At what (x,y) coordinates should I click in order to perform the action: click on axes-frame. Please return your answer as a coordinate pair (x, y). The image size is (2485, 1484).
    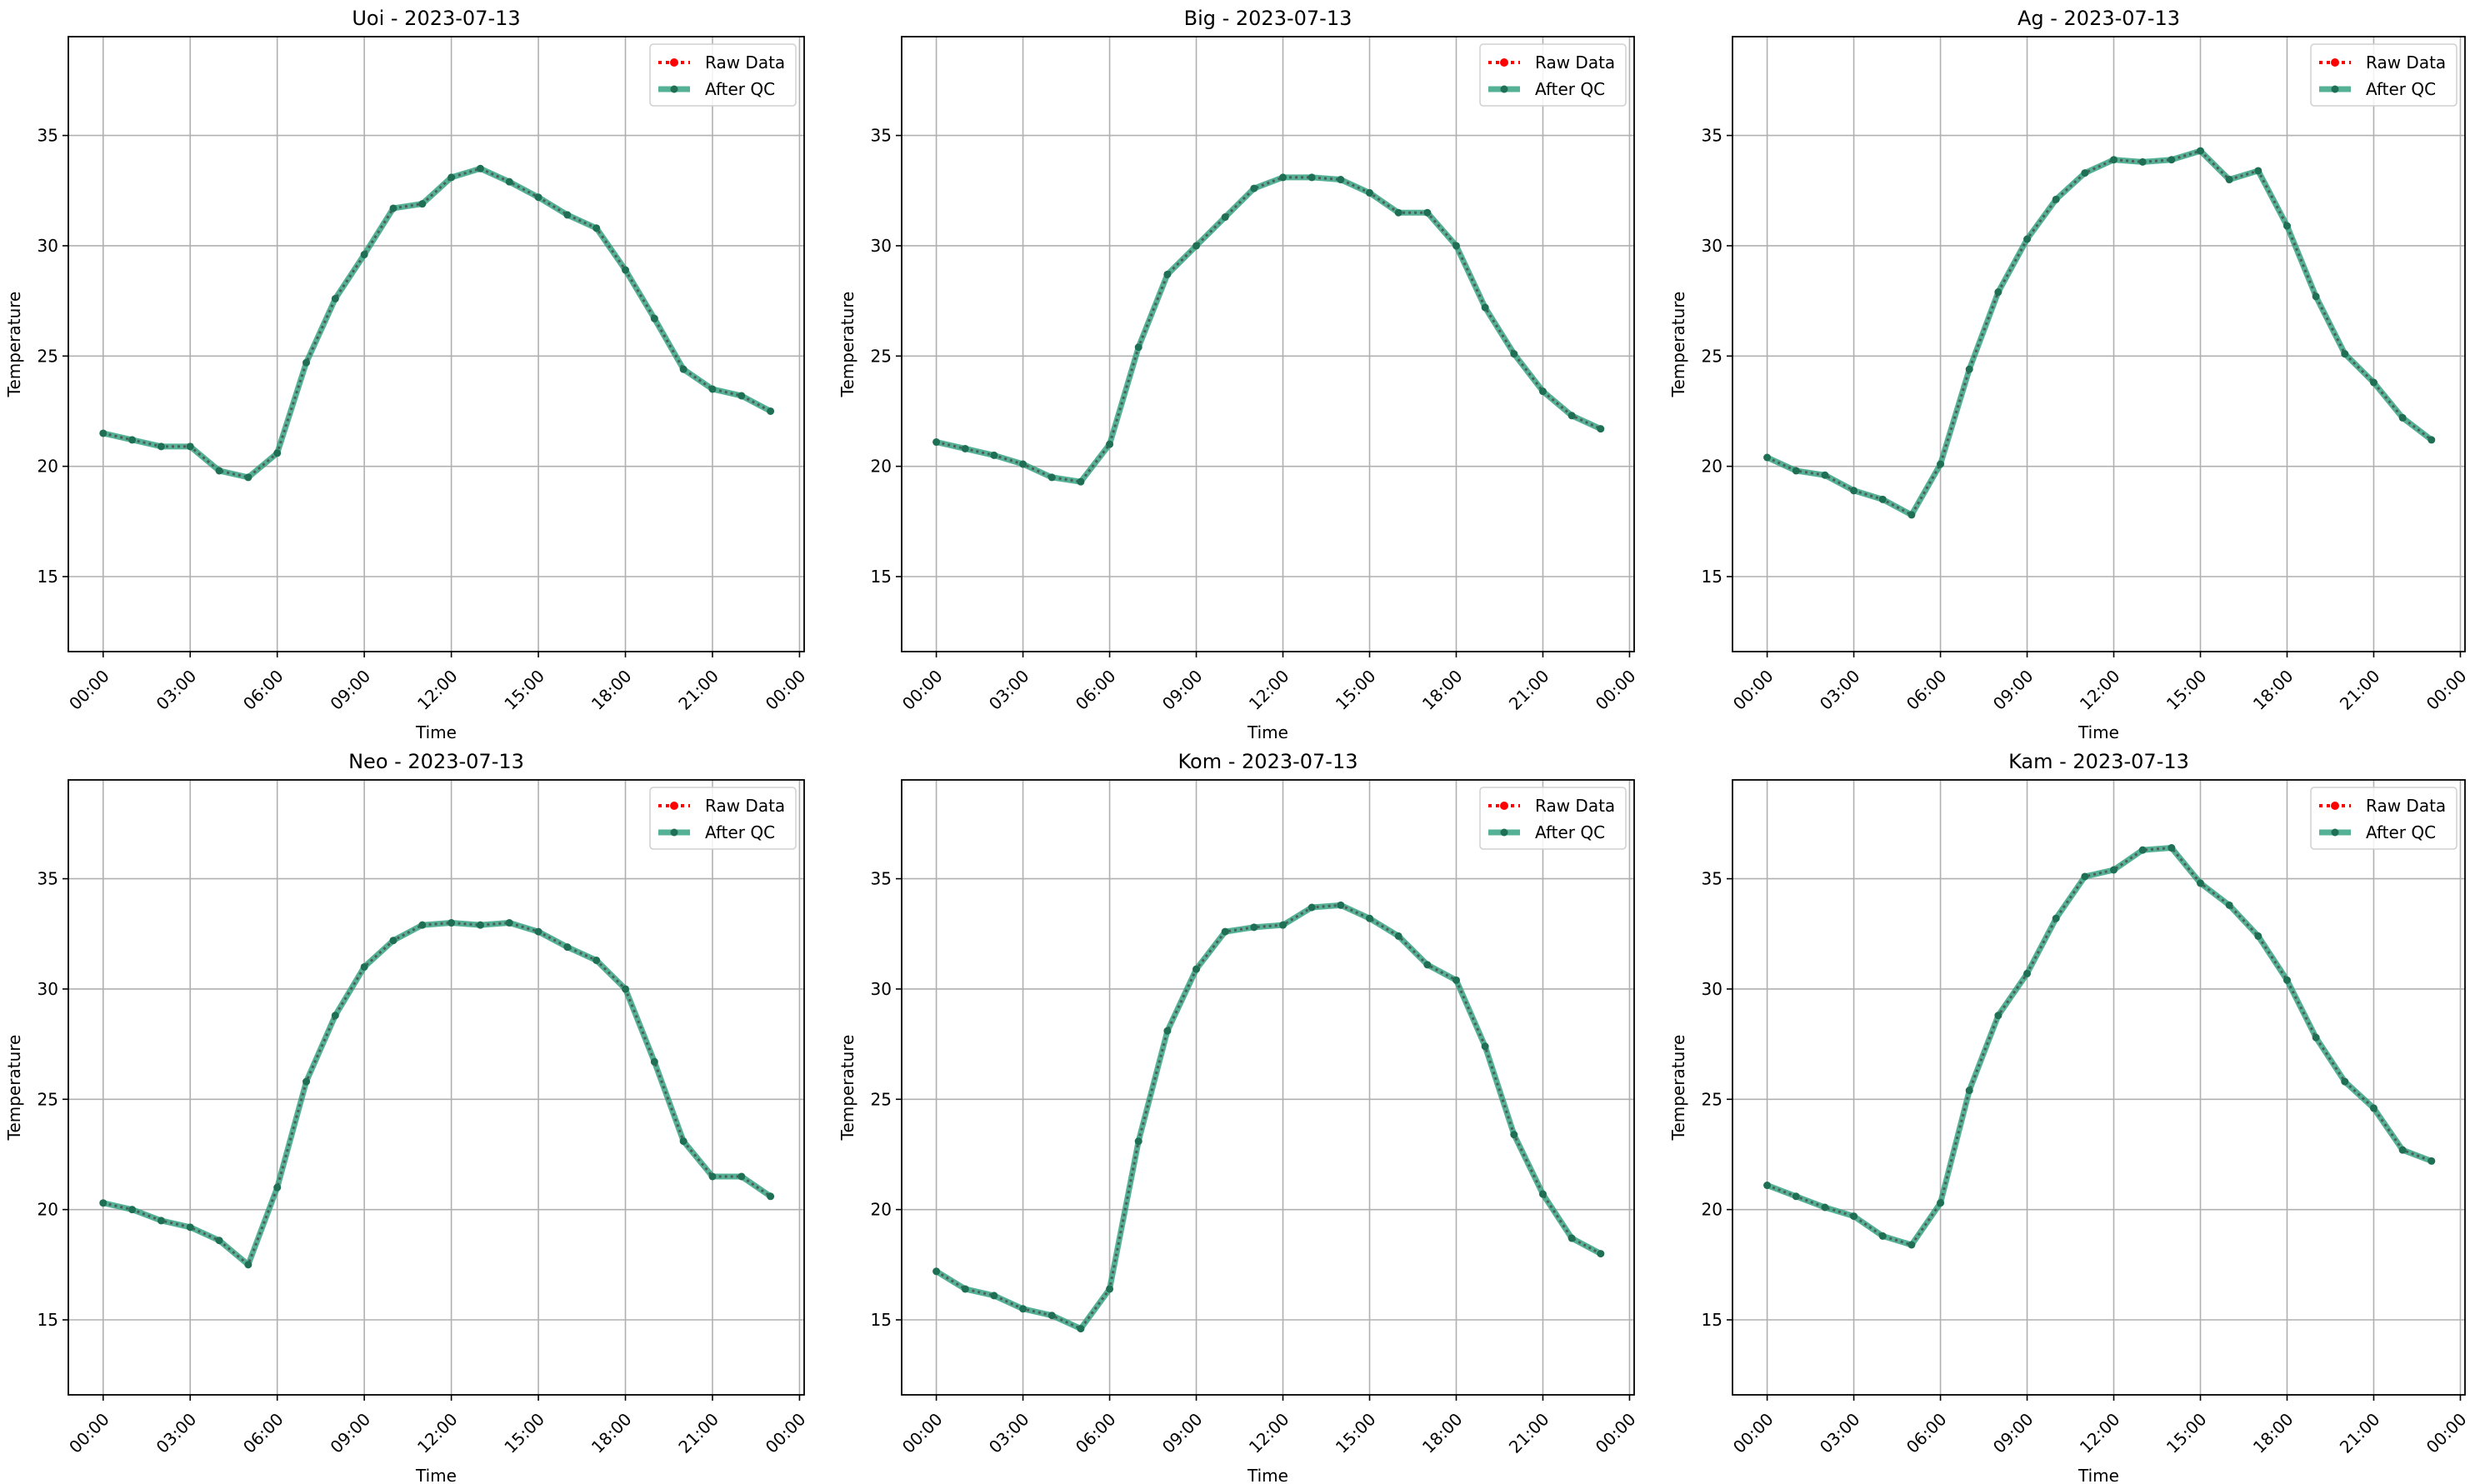
    Looking at the image, I should click on (436, 344).